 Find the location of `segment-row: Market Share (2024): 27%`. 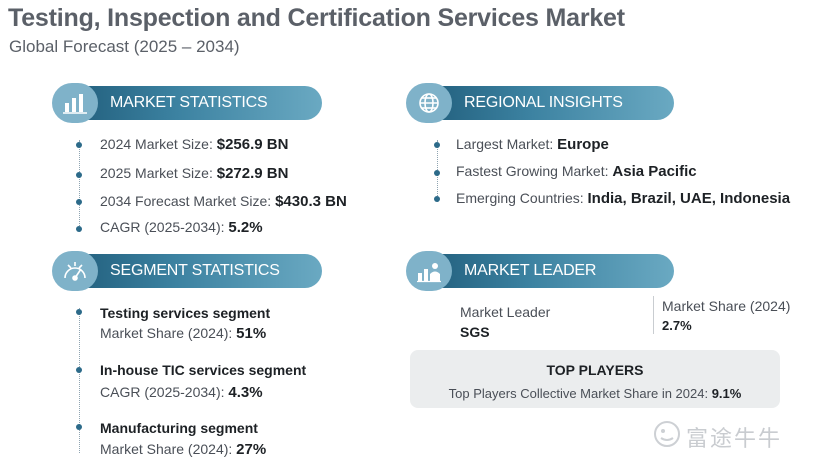

segment-row: Market Share (2024): 27% is located at coordinates (183, 449).